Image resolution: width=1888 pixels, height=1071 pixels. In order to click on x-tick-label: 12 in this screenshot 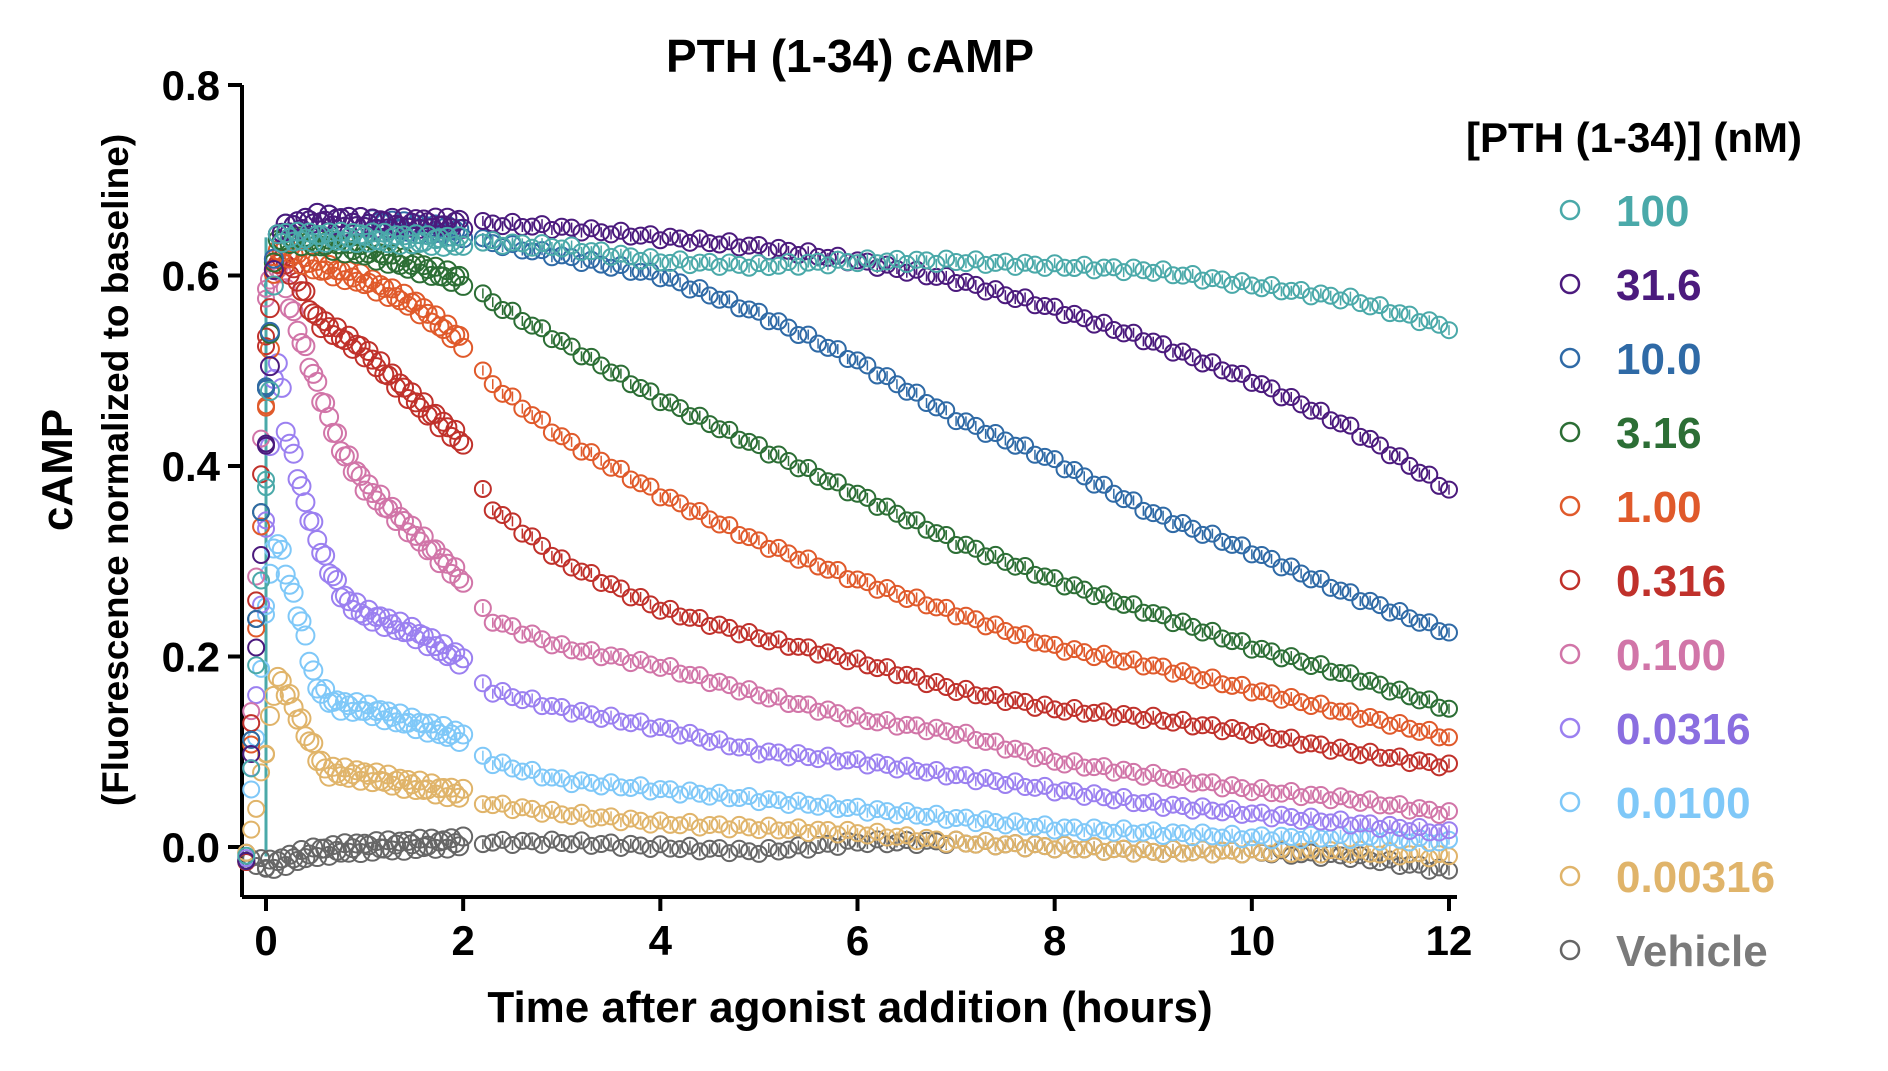, I will do `click(1449, 940)`.